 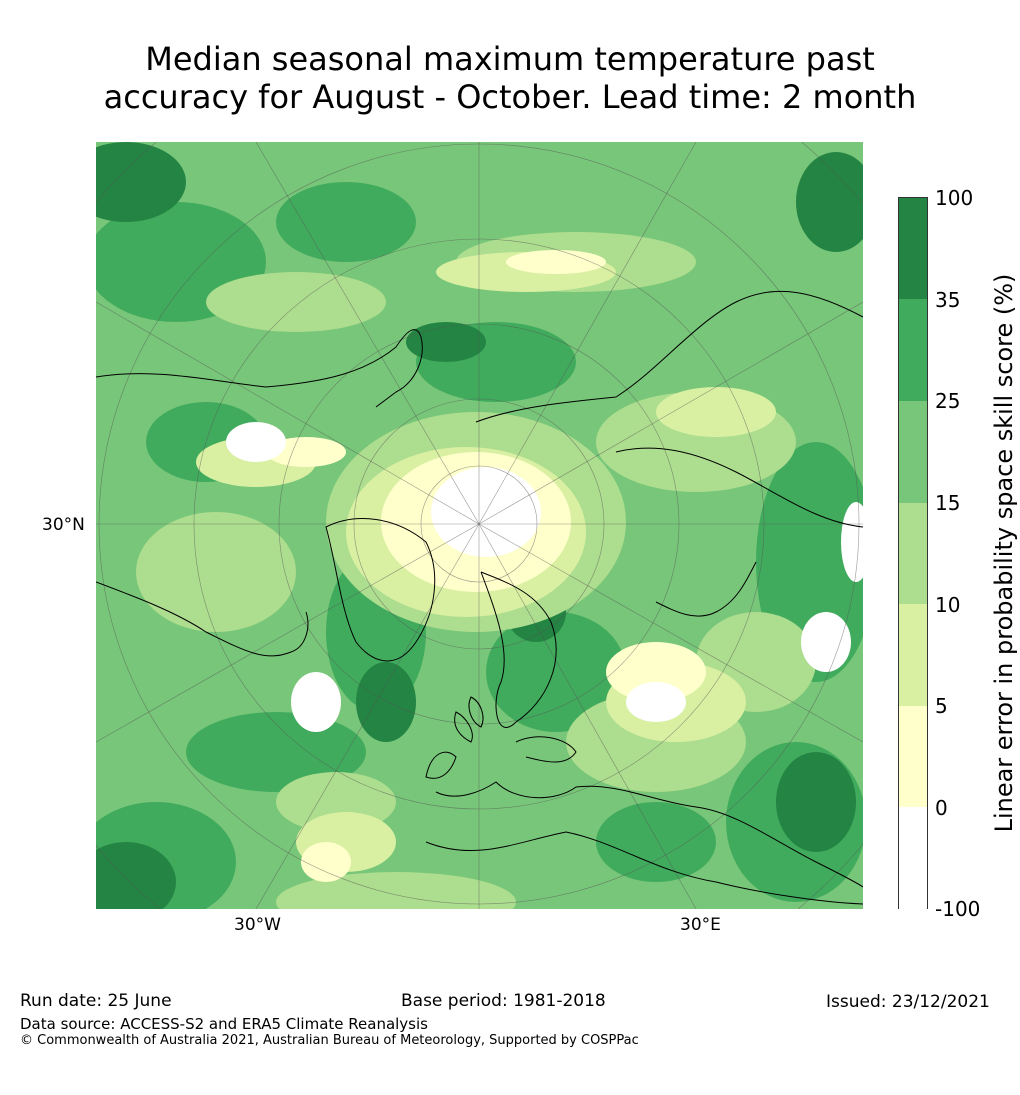 I want to click on colorbar-tick: 0, so click(x=941, y=808).